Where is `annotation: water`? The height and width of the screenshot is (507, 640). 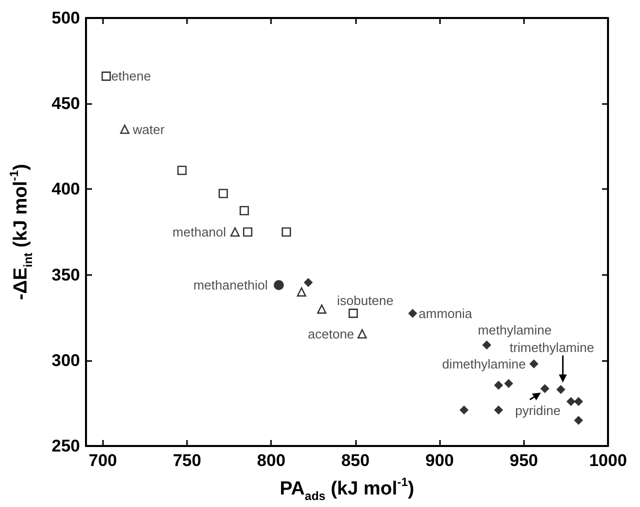
annotation: water is located at coordinates (149, 129).